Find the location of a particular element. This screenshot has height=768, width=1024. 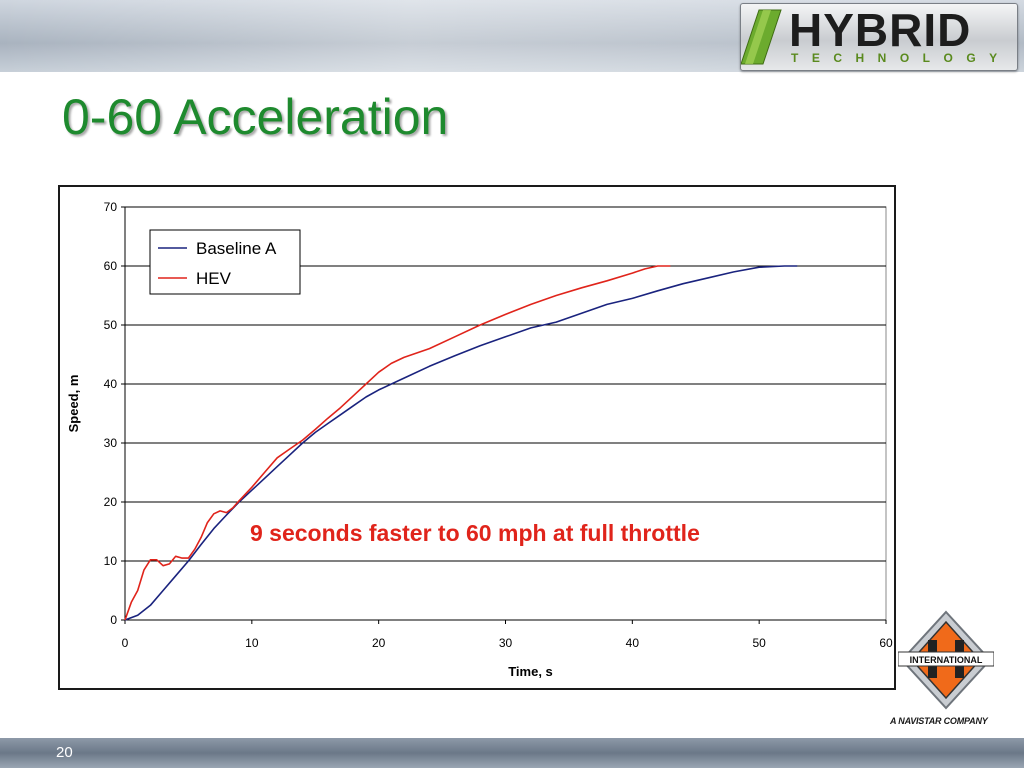

x-tick-label: 30 is located at coordinates (506, 643).